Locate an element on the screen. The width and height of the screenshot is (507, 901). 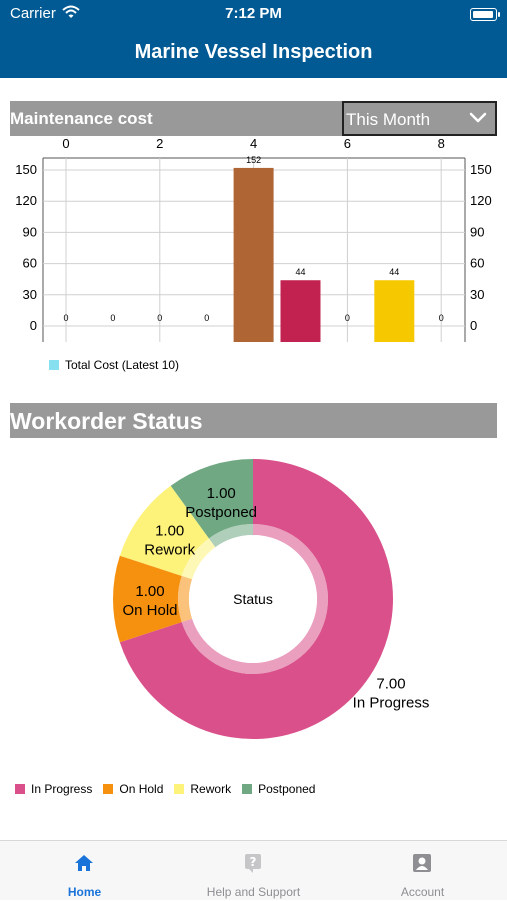
tab-account-label: Account is located at coordinates (422, 892).